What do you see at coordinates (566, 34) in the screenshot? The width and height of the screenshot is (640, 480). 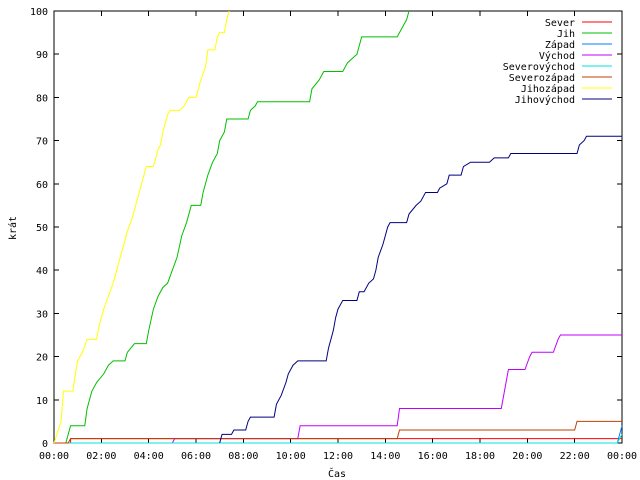 I see `legend-label: Jih` at bounding box center [566, 34].